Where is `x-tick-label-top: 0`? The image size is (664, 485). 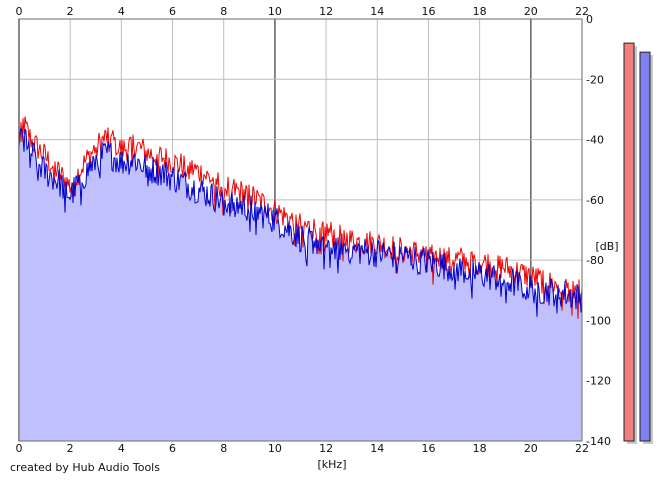
x-tick-label-top: 0 is located at coordinates (19, 11).